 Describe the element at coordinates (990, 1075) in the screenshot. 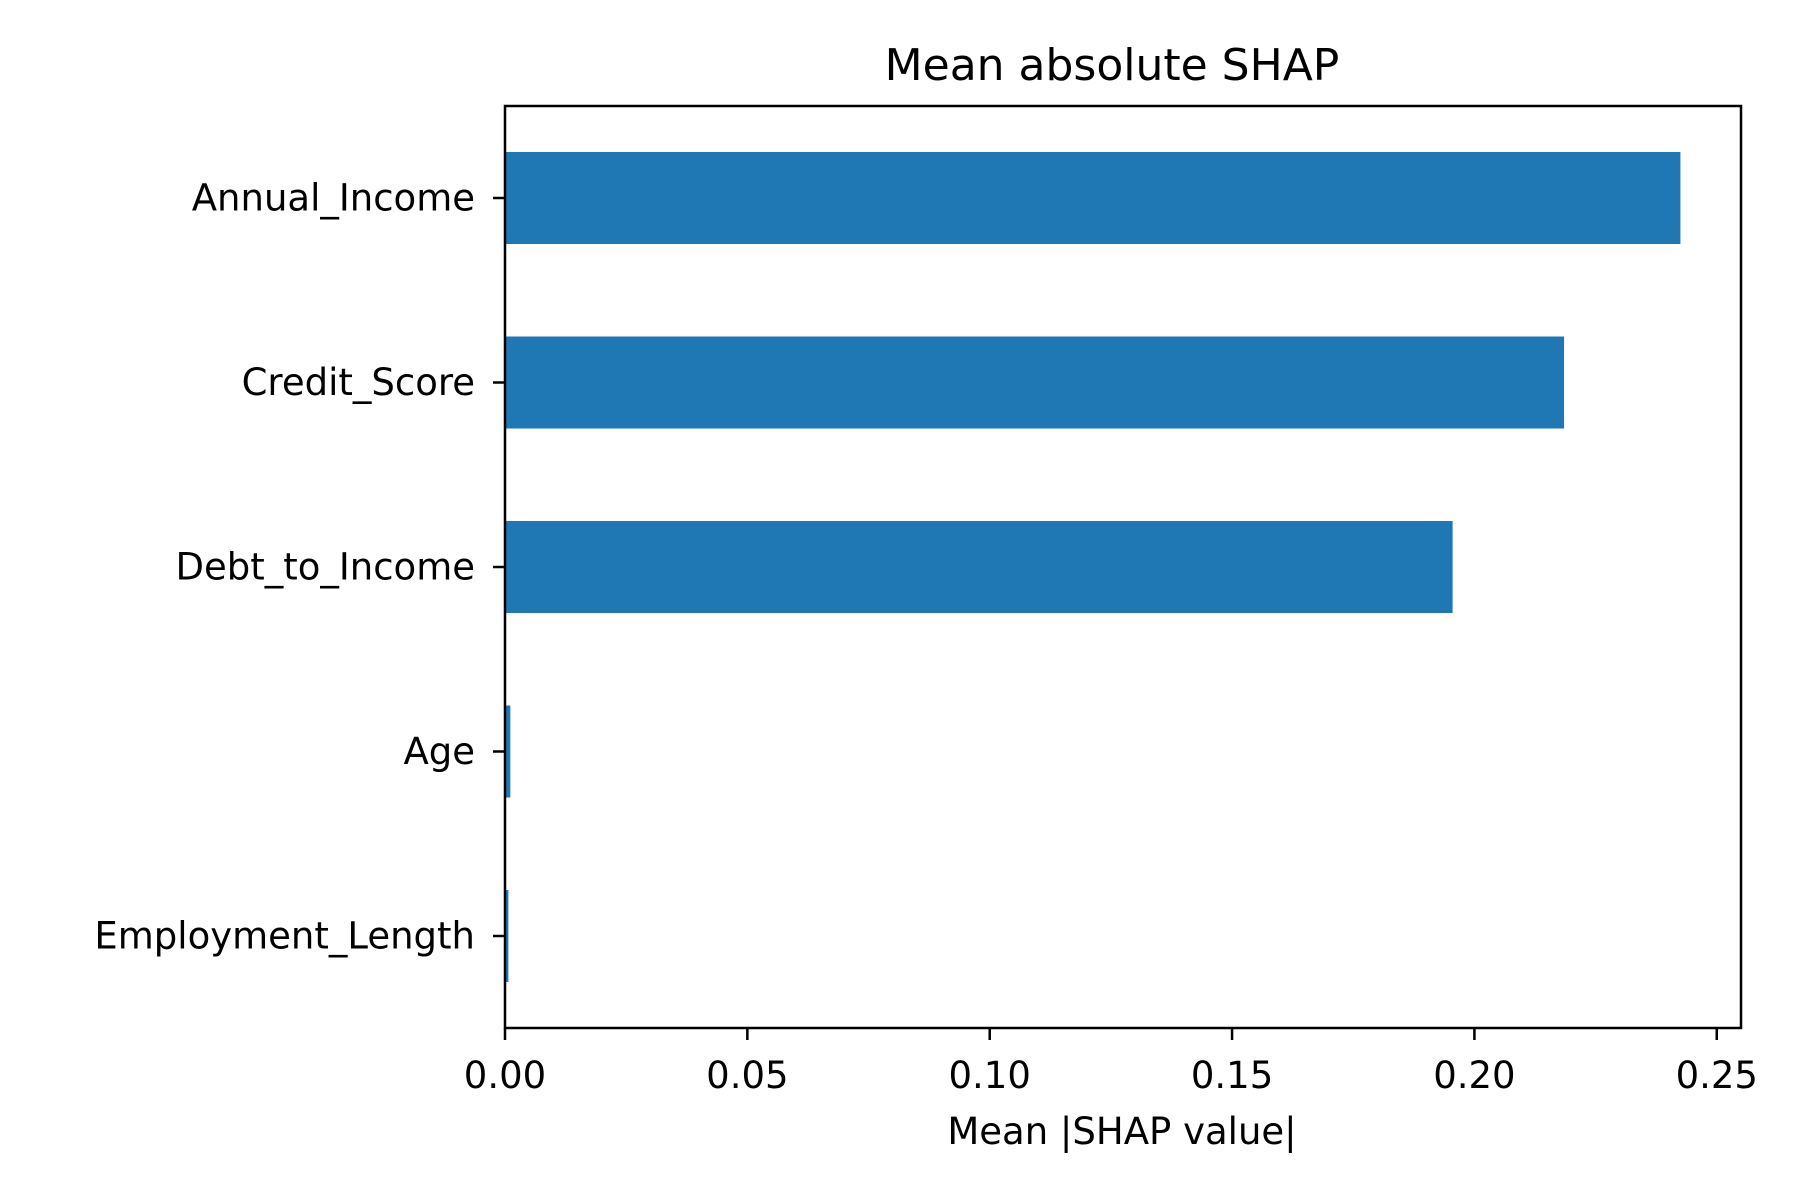

I see `x-tick-label: 0.10` at that location.